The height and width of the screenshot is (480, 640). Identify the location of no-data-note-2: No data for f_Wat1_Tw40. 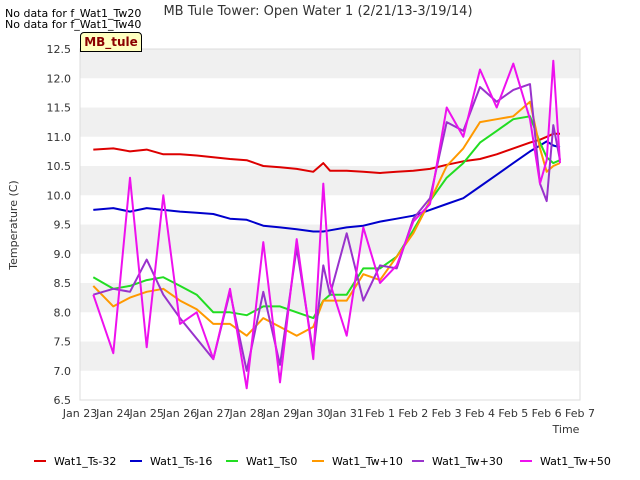
(73, 24).